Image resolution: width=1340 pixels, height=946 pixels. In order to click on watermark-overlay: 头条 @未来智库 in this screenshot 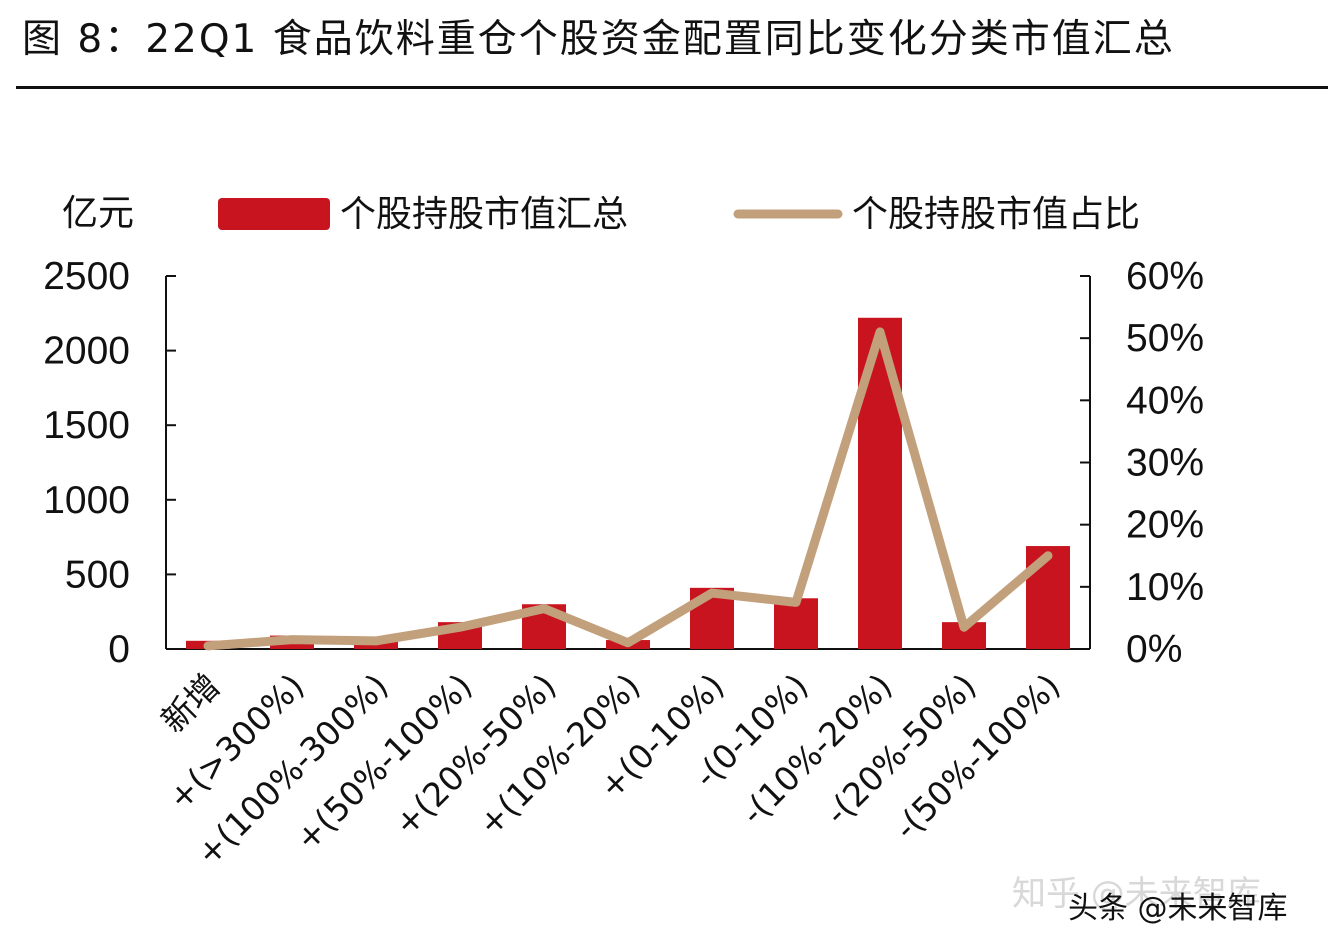, I will do `click(1178, 908)`.